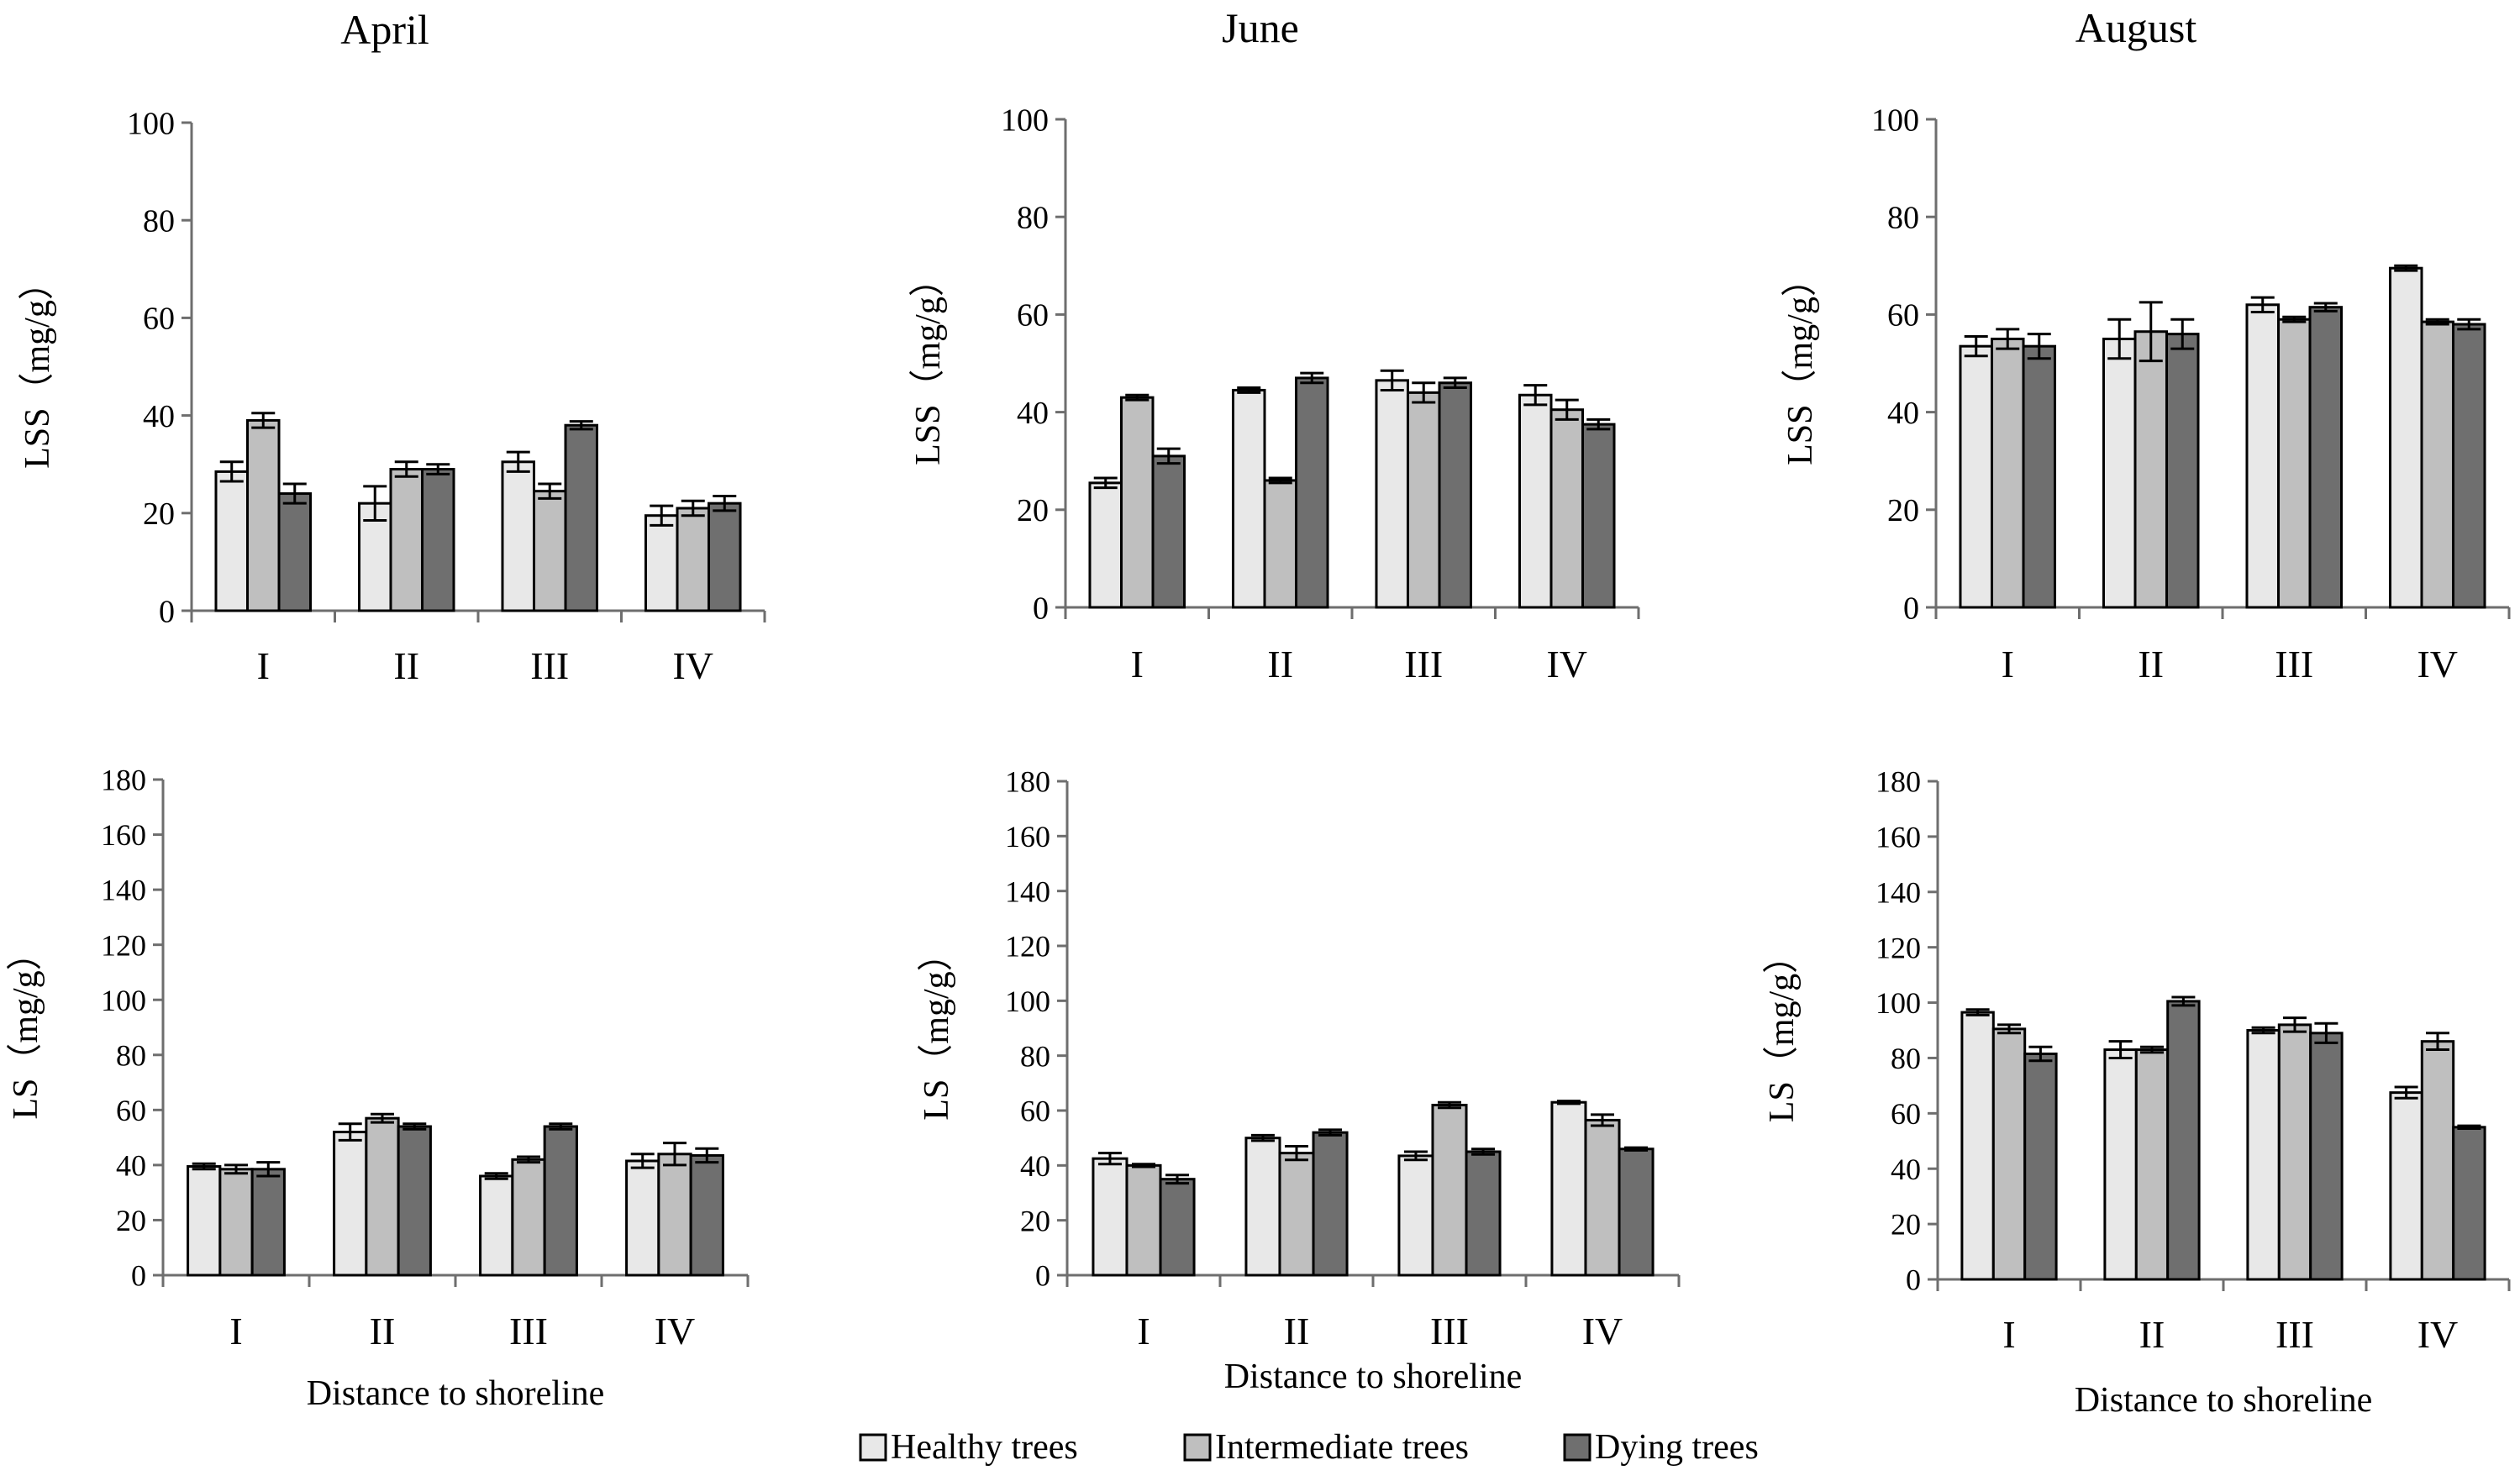 This screenshot has height=1481, width=2520. I want to click on y-tick-label: 180, so click(1899, 782).